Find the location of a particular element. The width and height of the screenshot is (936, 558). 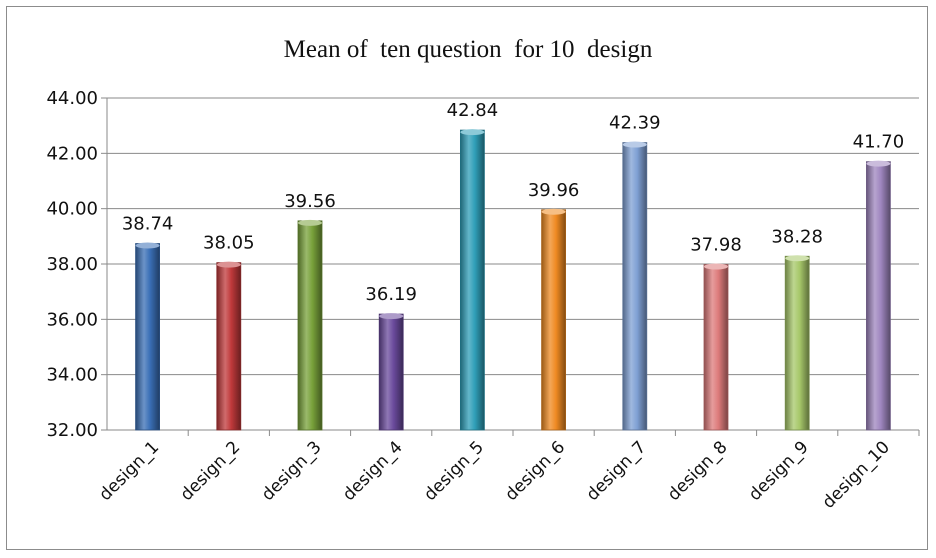

x-tick-label: design_3 is located at coordinates (292, 471).